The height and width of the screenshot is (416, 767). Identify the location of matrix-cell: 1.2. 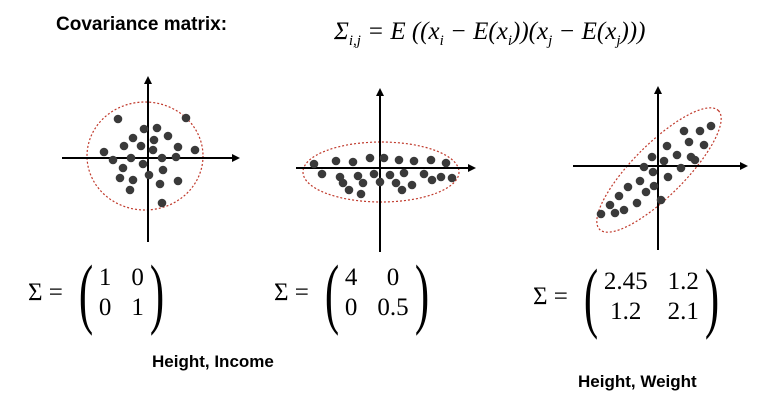
(683, 281).